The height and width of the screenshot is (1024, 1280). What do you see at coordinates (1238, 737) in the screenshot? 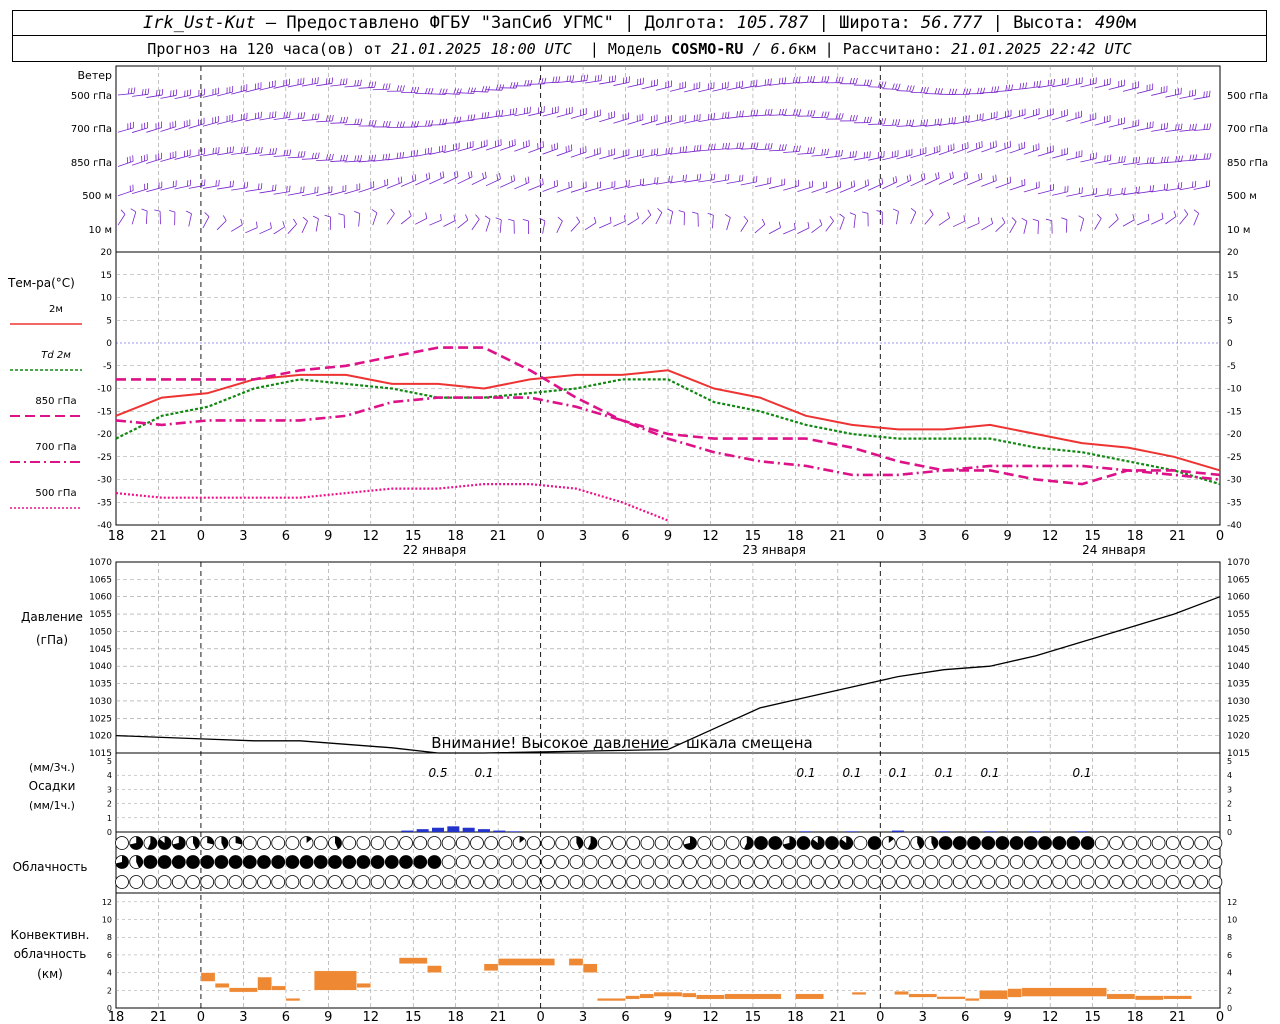
I see `pressure-tick-right: 1020` at bounding box center [1238, 737].